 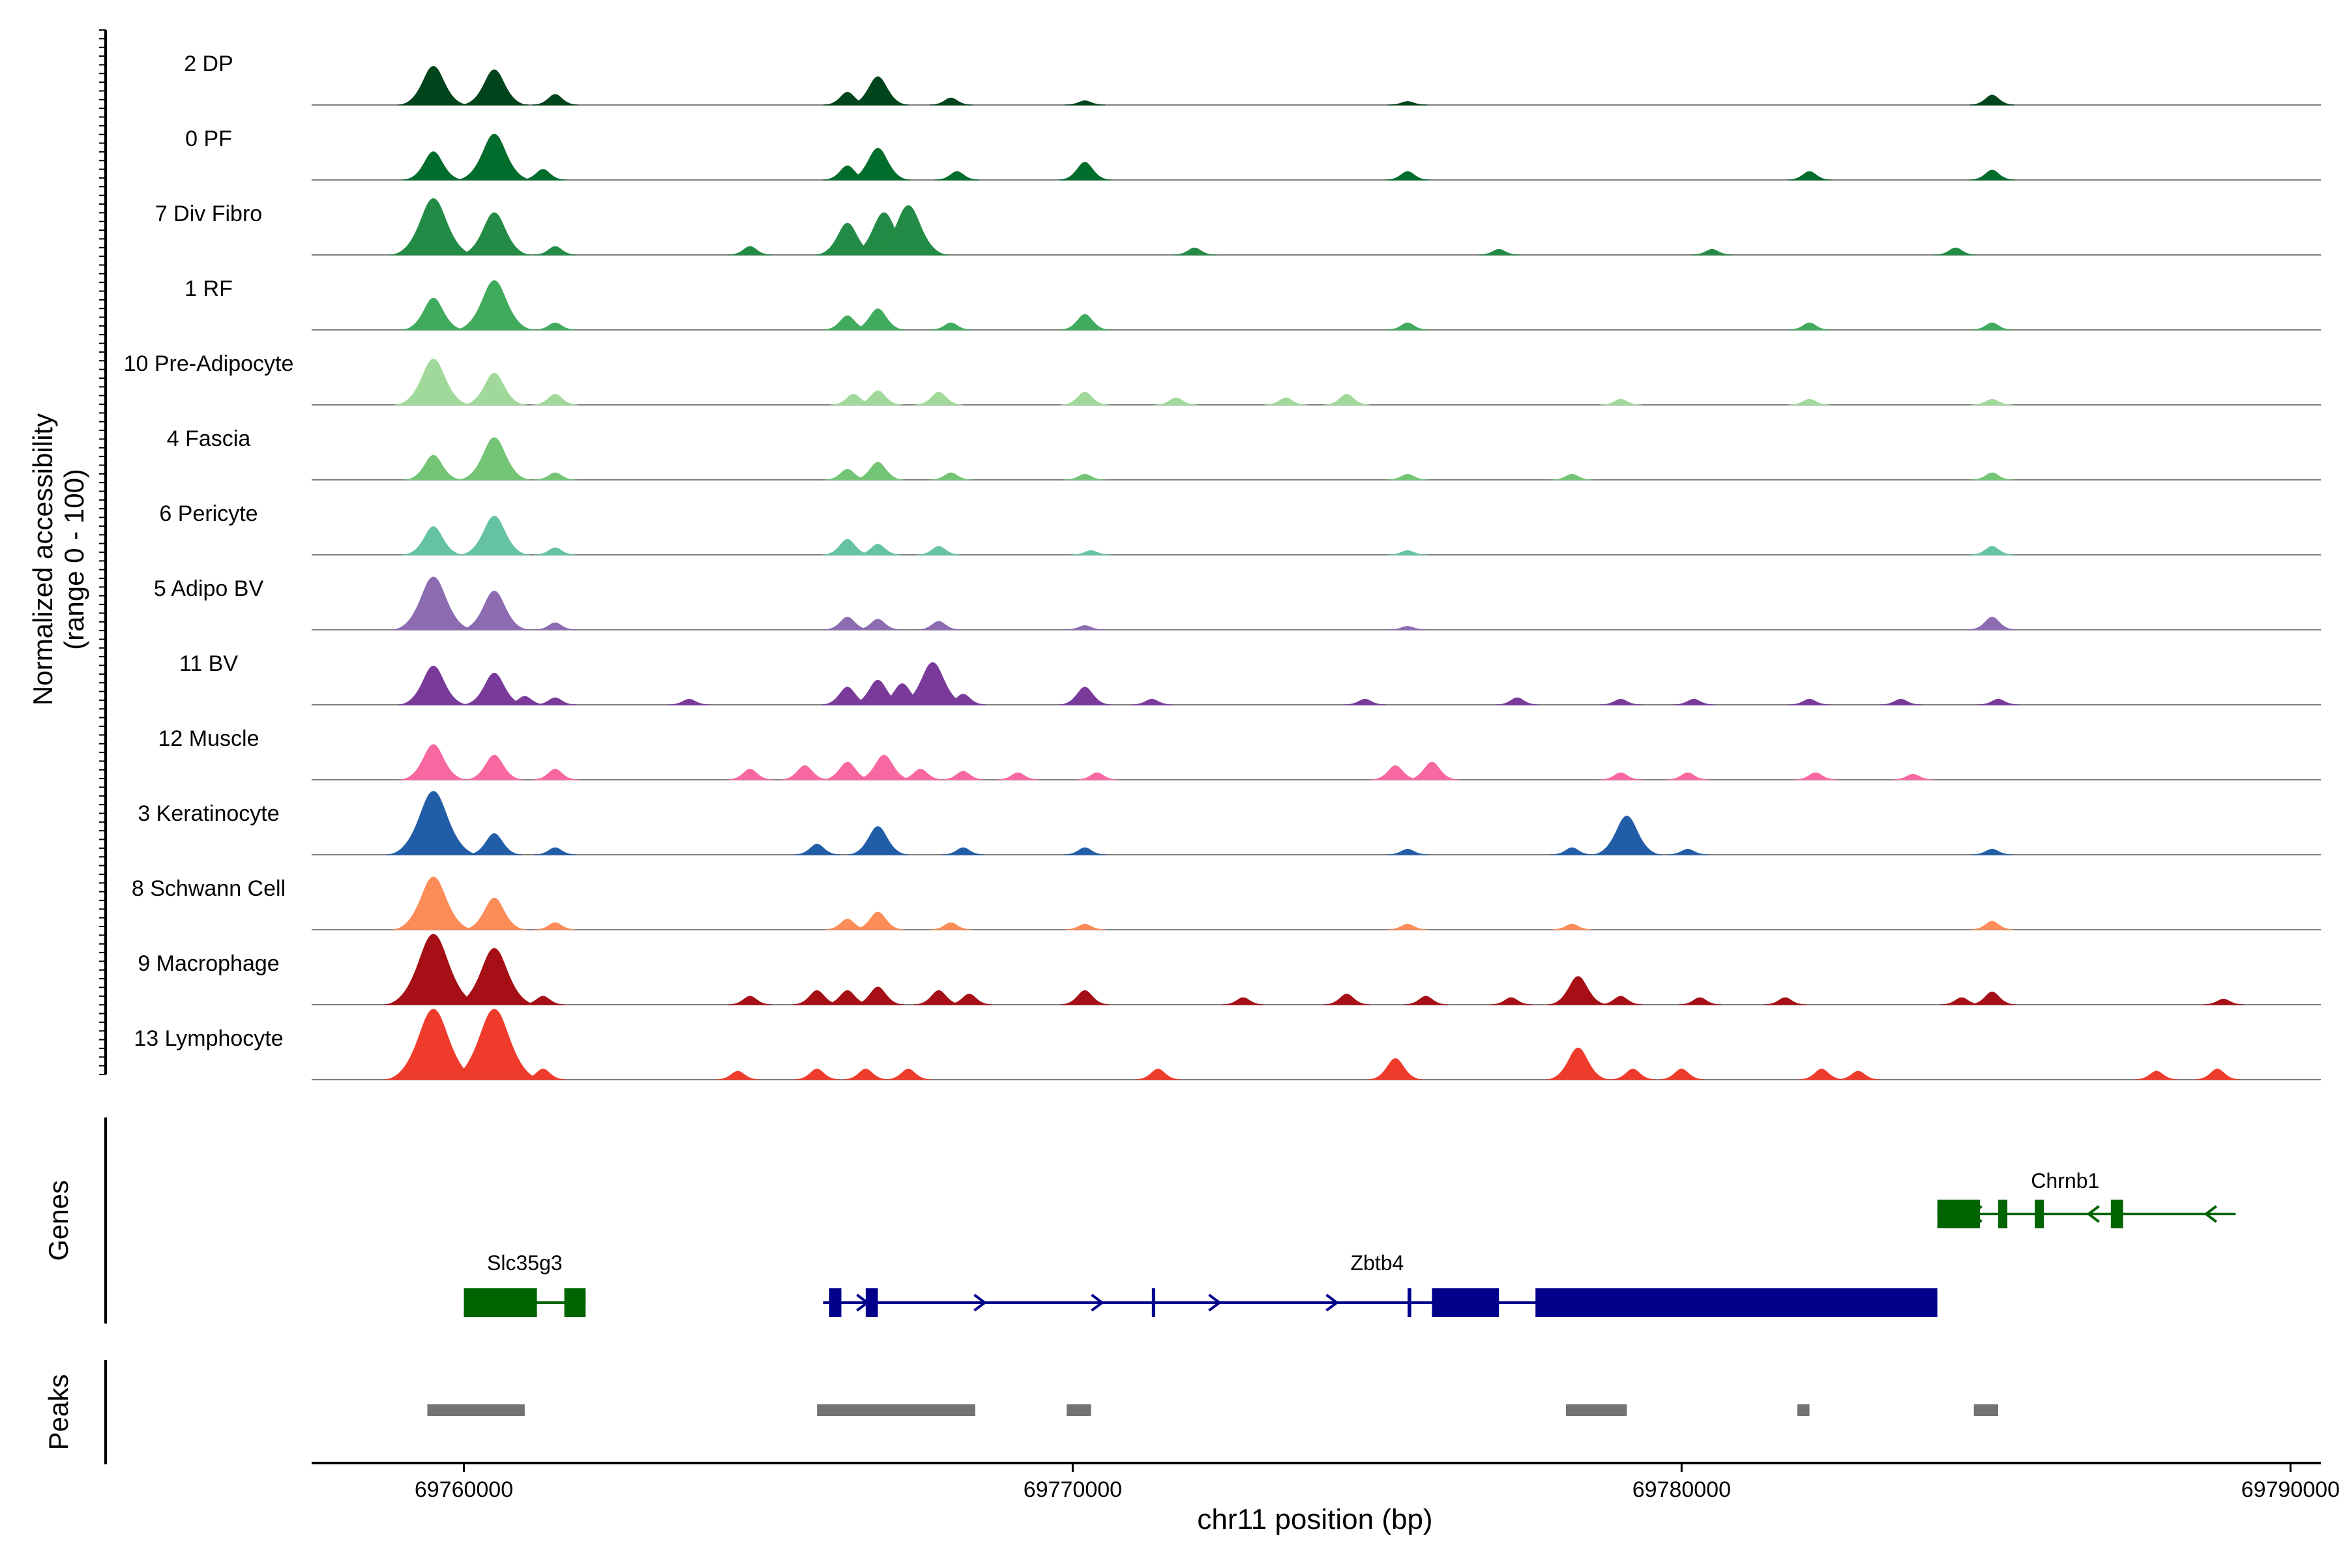 What do you see at coordinates (208, 1038) in the screenshot?
I see `track-label: 13 Lymphocyte` at bounding box center [208, 1038].